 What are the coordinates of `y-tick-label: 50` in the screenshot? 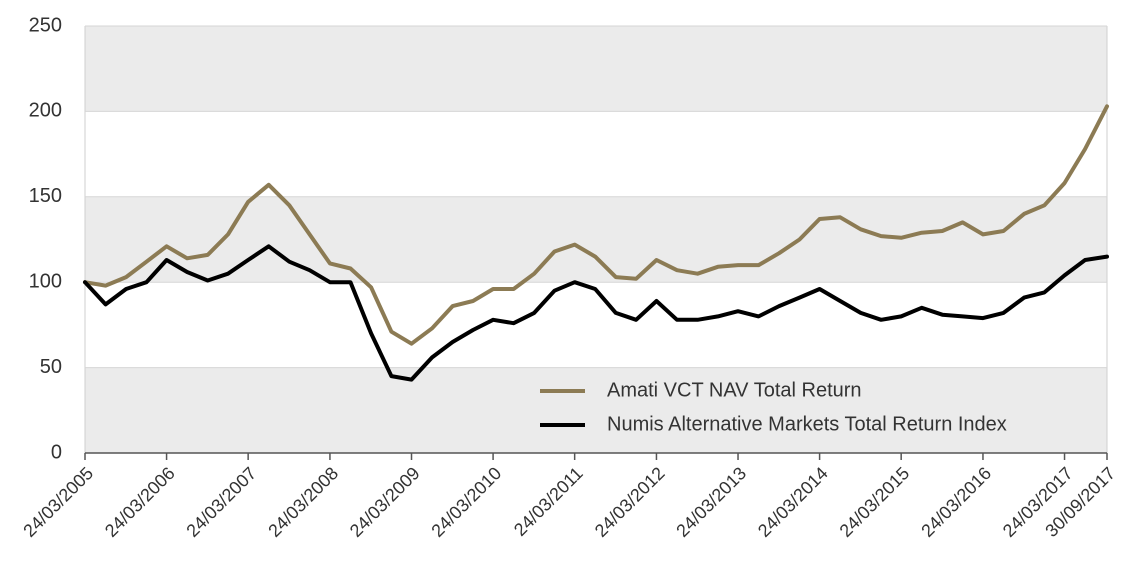 It's located at (51, 367).